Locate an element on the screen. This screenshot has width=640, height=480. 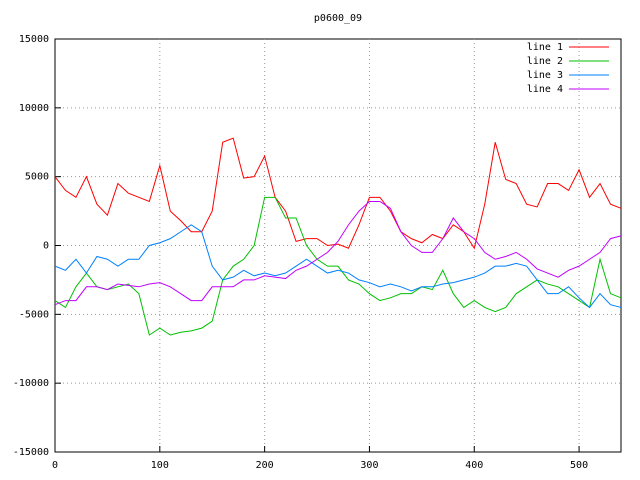
x-tick-label: 0 is located at coordinates (55, 465).